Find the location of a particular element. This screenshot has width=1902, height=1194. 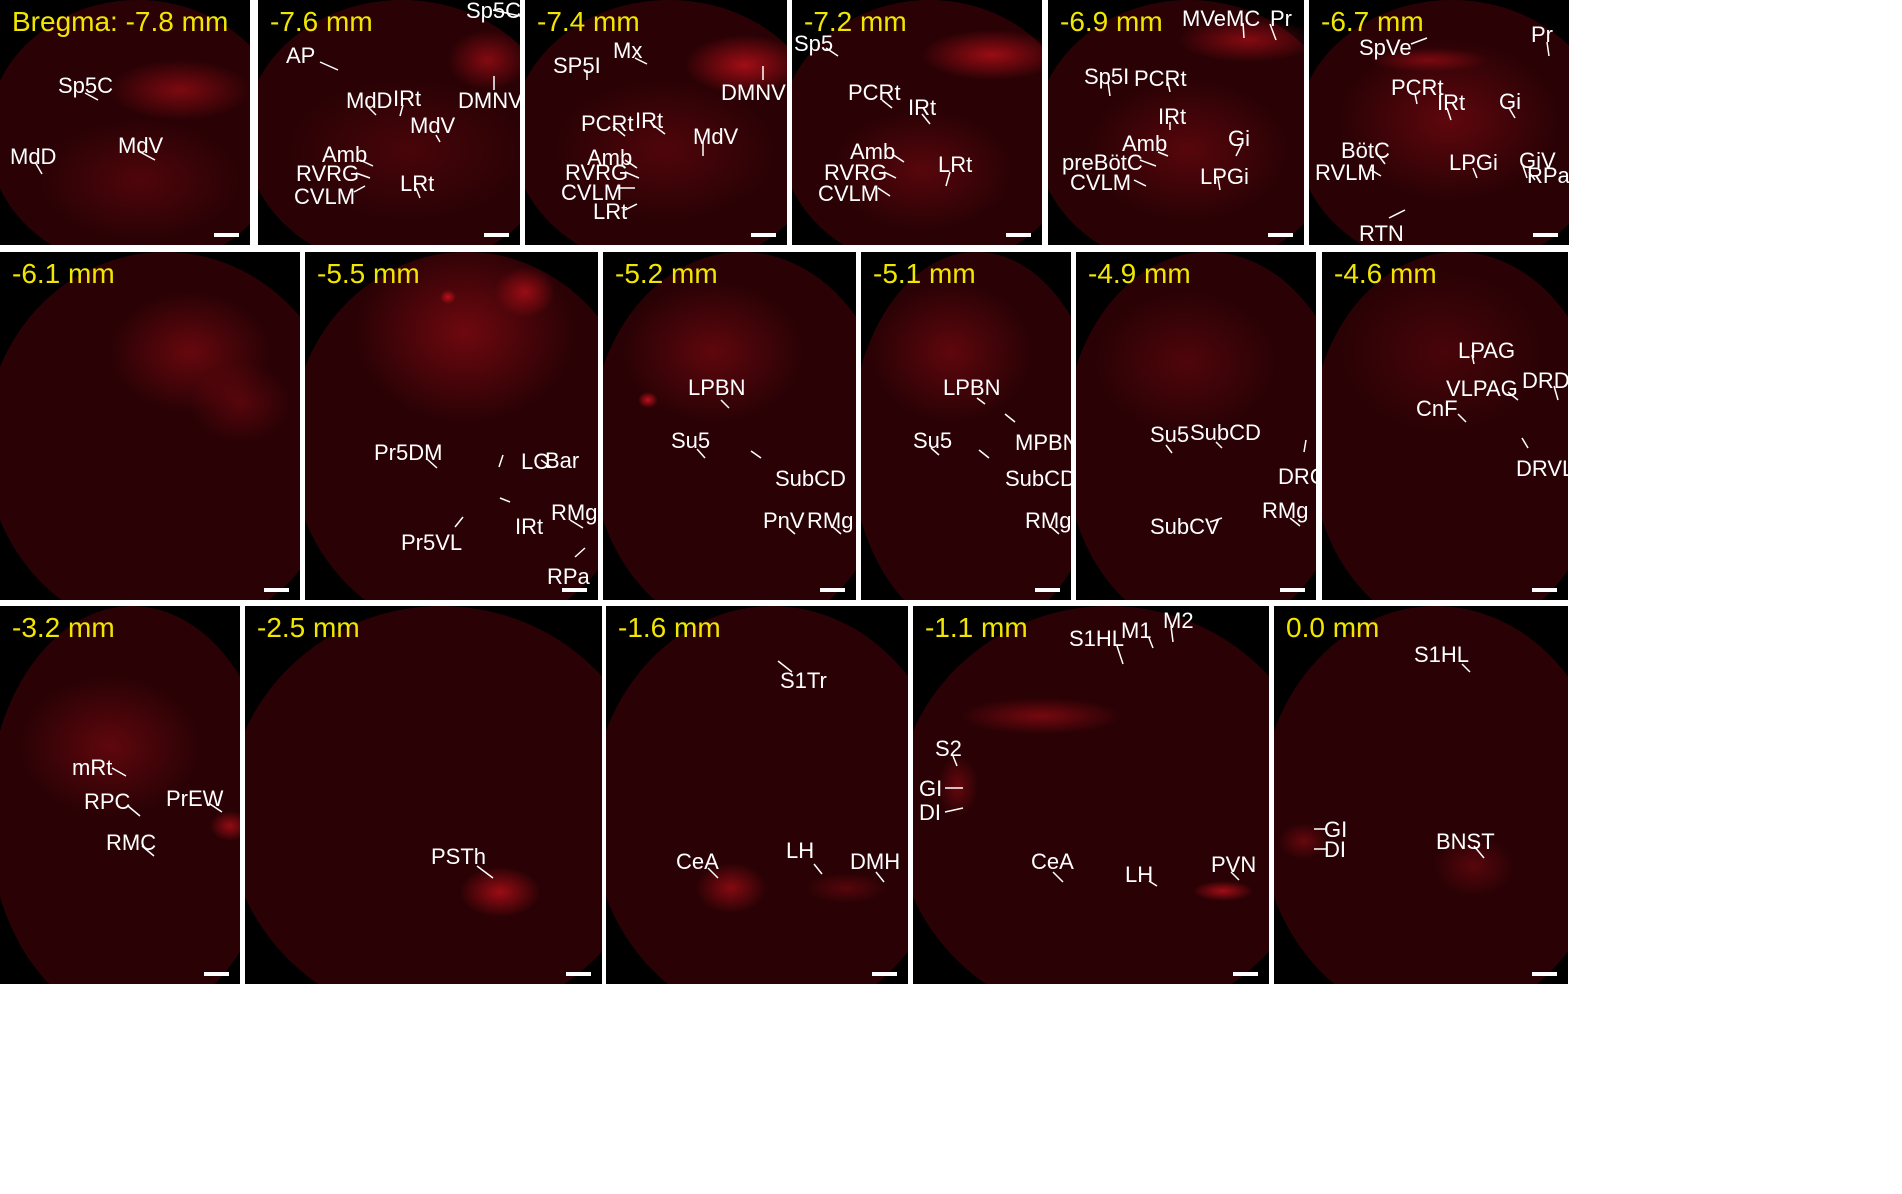

brain-section-panel: -5.5 mm Pr5DM LC Bar IRt RMg Pr5VL RPa is located at coordinates (451, 426).